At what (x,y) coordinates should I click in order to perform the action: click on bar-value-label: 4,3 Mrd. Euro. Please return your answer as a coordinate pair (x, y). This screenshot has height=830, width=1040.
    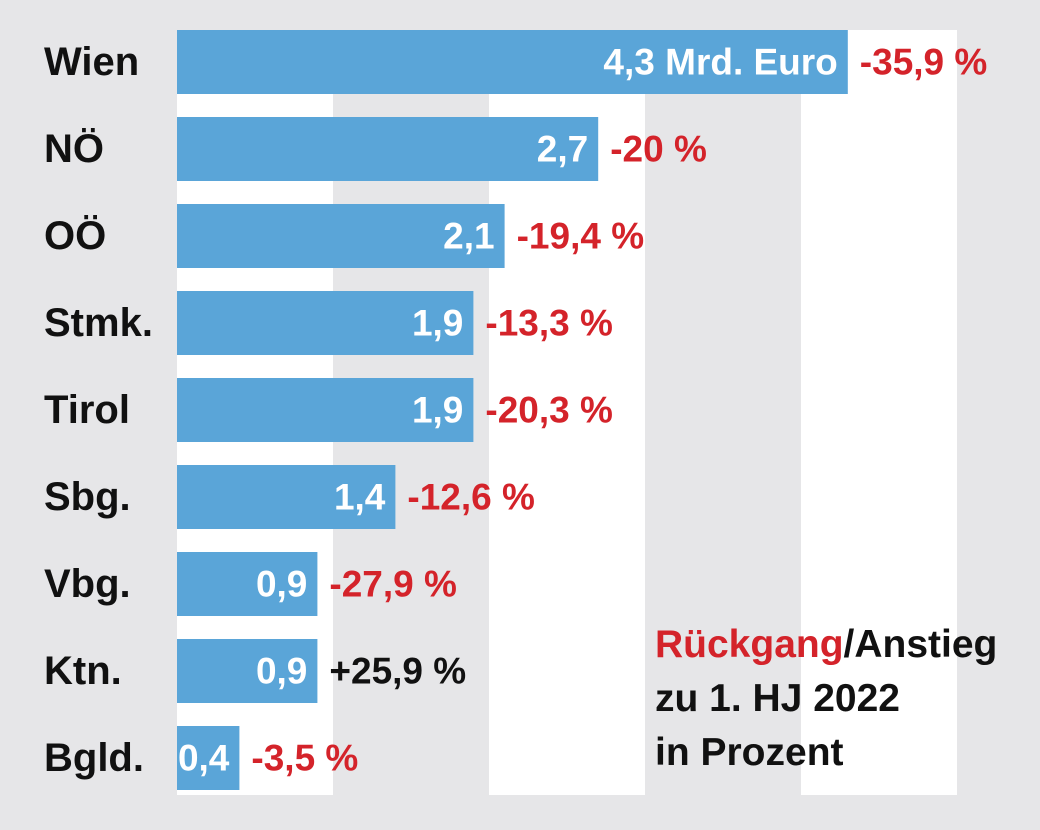
    Looking at the image, I should click on (720, 62).